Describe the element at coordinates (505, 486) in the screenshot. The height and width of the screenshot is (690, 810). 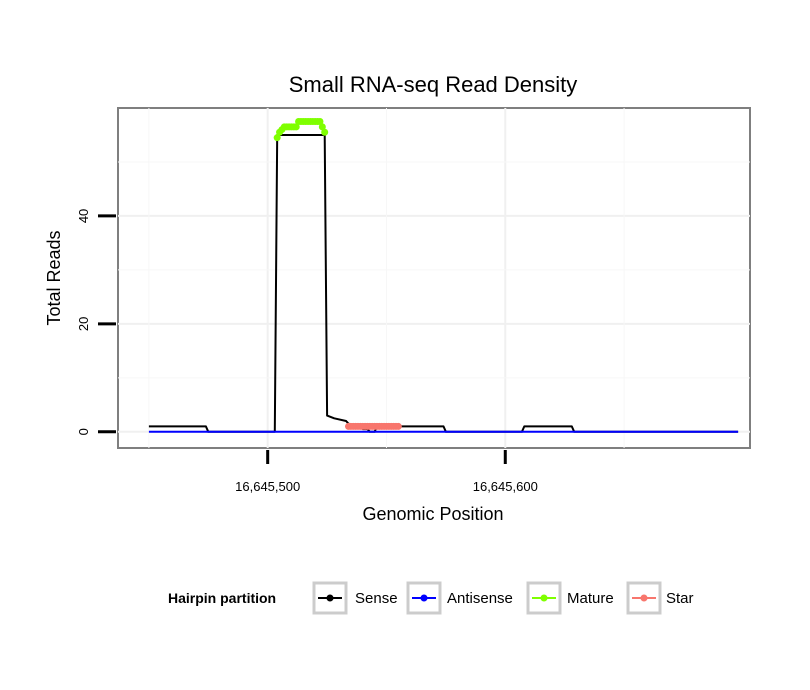
I see `x-tick-label: 16,645,600` at that location.